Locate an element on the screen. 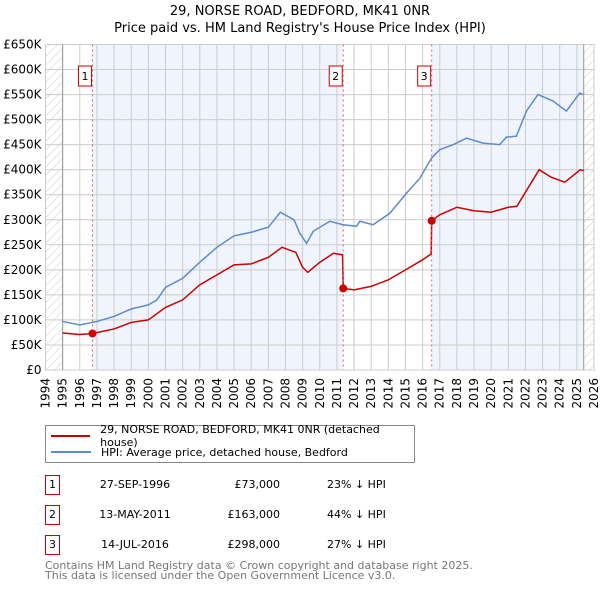 The height and width of the screenshot is (590, 600). x-tick-label: 2014 is located at coordinates (388, 393).